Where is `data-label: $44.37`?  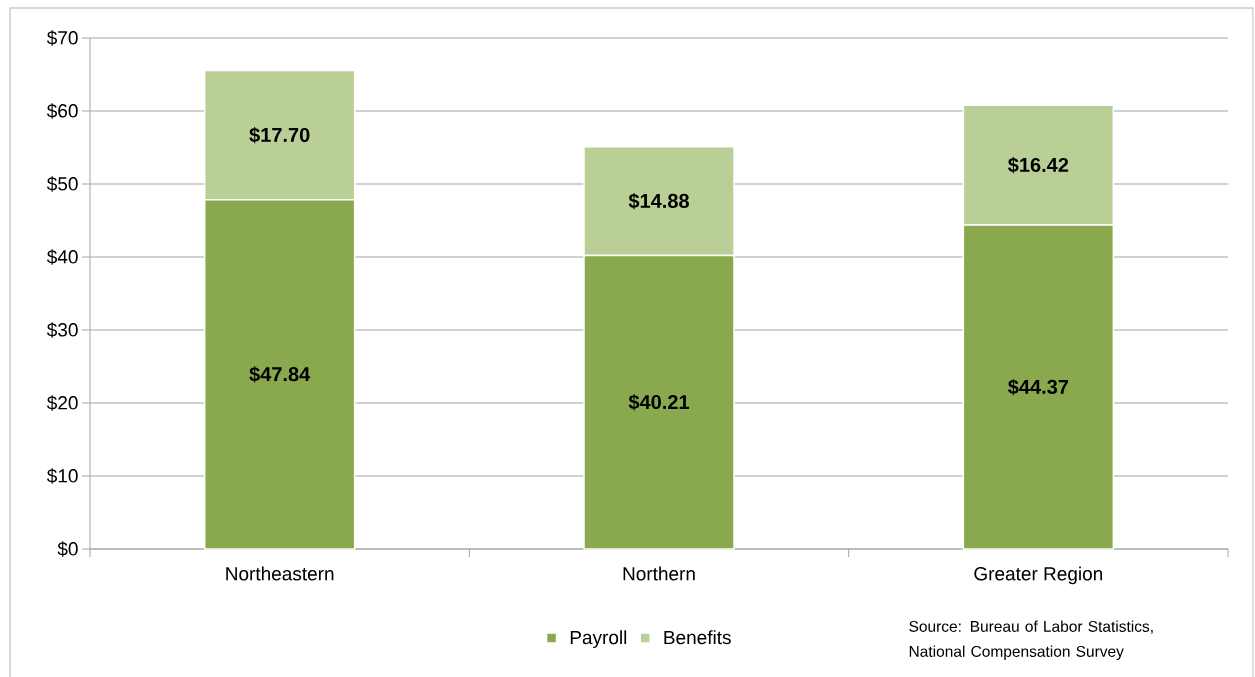
data-label: $44.37 is located at coordinates (1038, 387).